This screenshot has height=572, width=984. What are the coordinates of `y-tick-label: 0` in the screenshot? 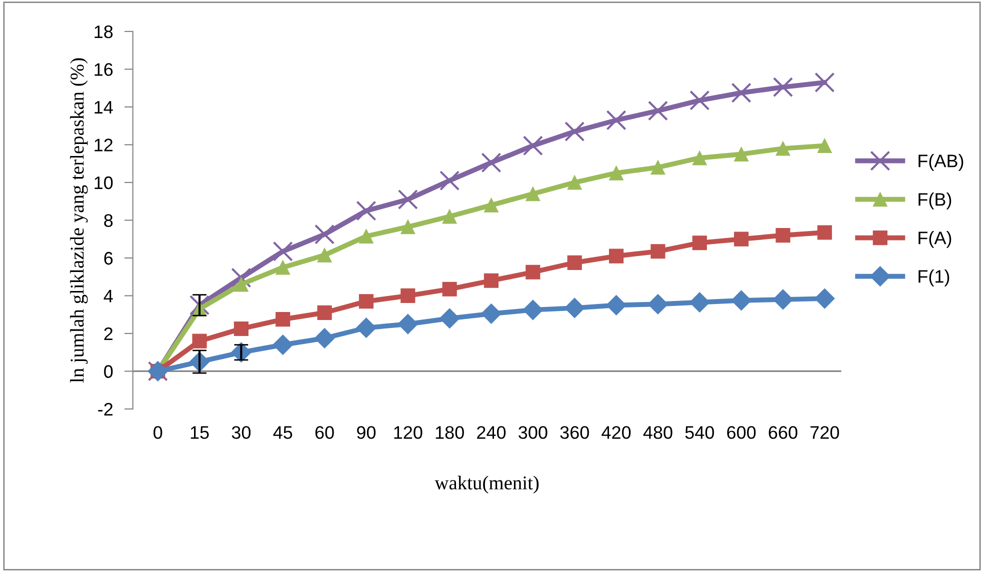 It's located at (108, 371).